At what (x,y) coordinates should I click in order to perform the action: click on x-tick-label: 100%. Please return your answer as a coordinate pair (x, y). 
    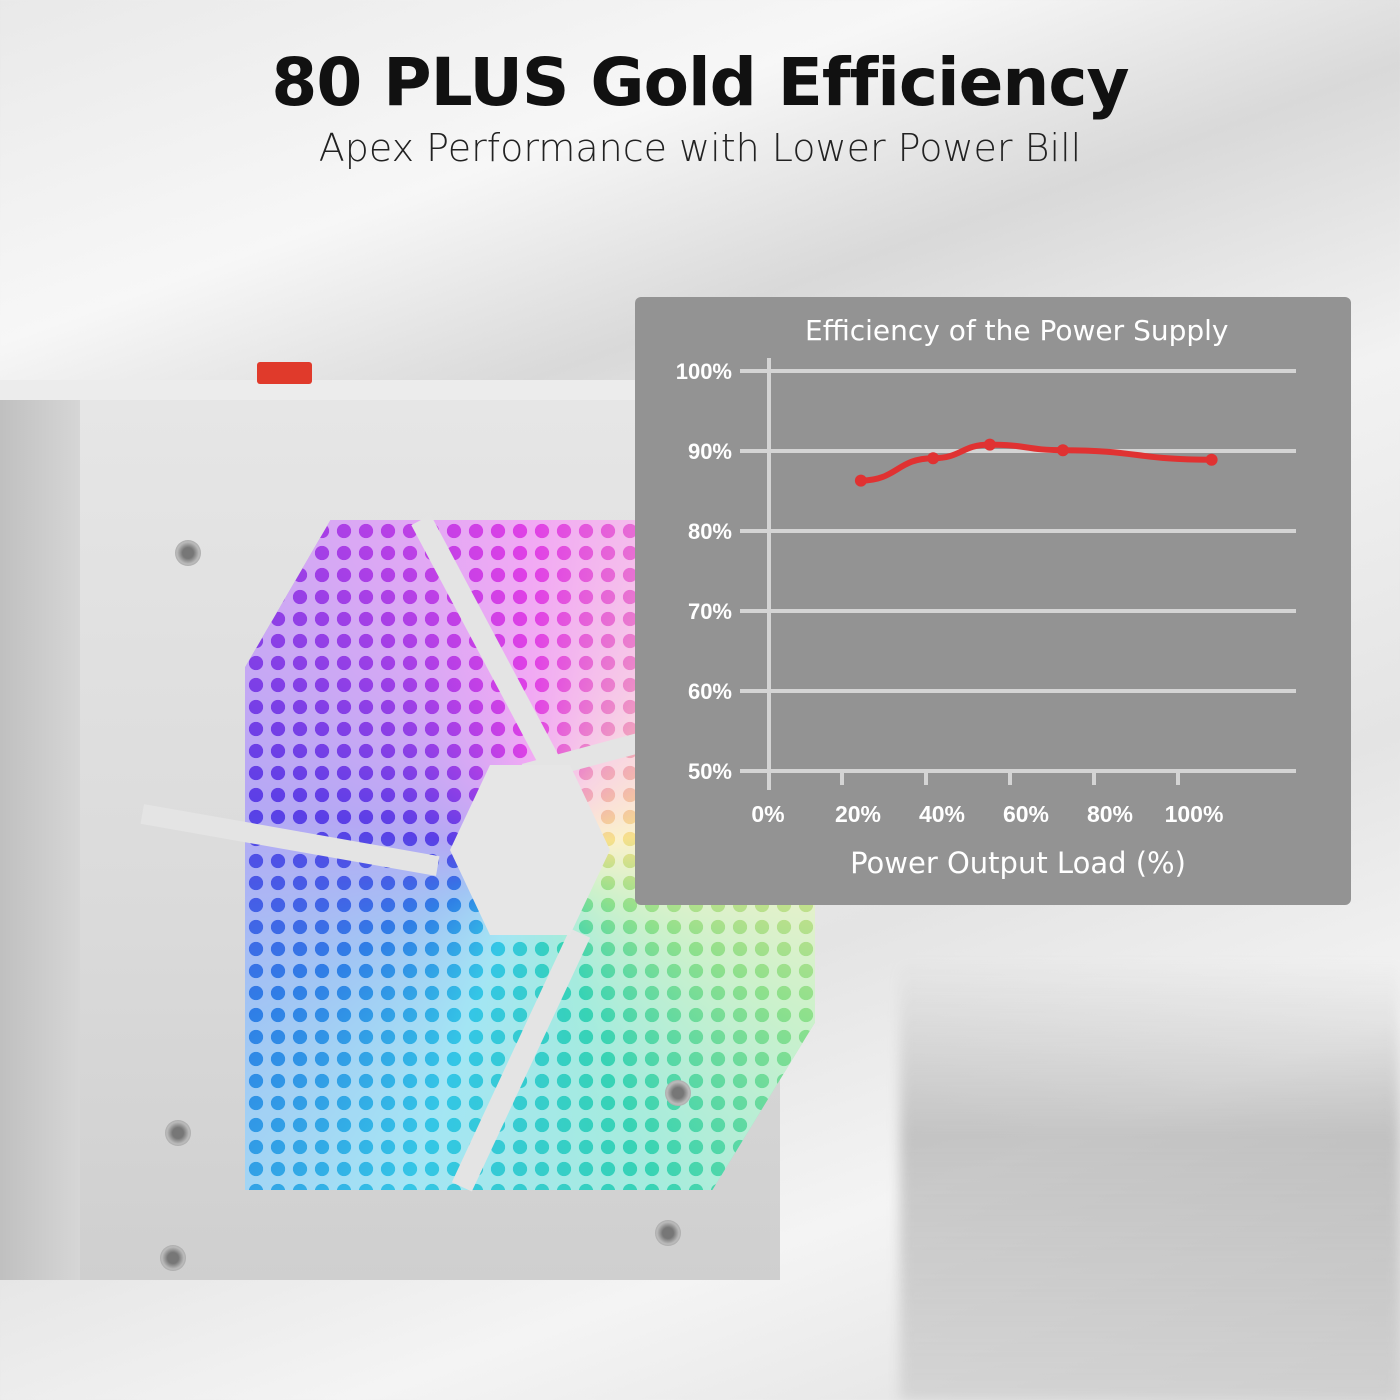
    Looking at the image, I should click on (1194, 814).